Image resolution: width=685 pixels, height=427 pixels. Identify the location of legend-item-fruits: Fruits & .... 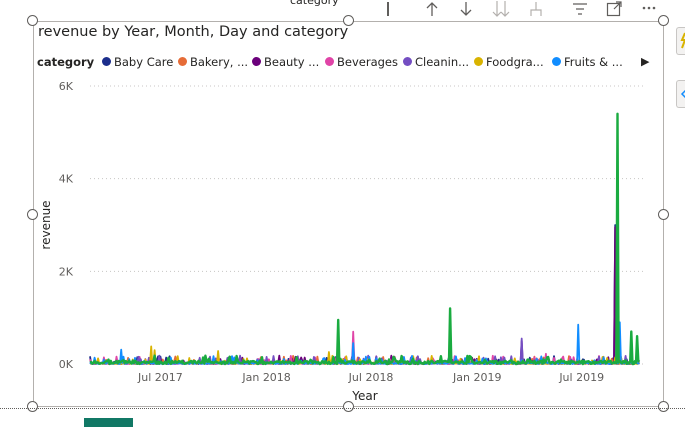
(587, 62).